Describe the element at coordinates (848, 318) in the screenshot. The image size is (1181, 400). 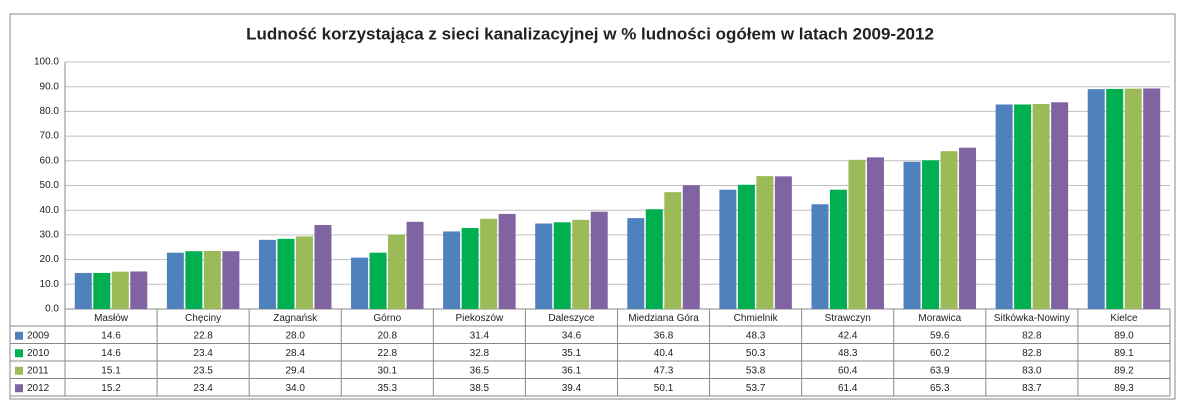
I see `x-tick-label: Strawczyn` at that location.